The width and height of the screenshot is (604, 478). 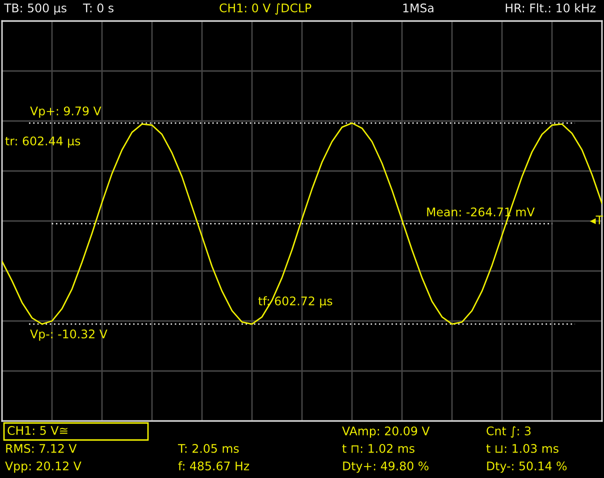 I want to click on text: t ⊔: 1.03 ms, so click(x=522, y=448).